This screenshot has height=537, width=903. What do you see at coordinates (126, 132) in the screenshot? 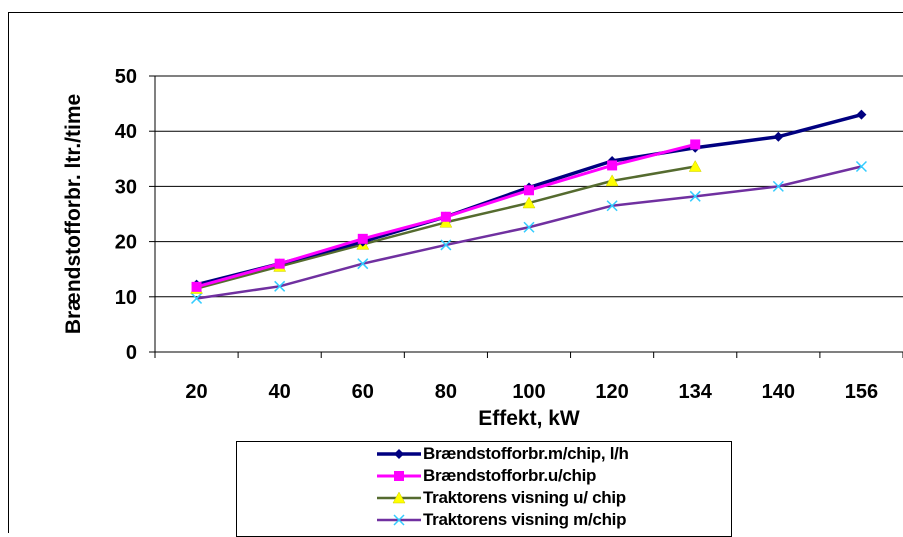
I see `y-tick-label: 40` at bounding box center [126, 132].